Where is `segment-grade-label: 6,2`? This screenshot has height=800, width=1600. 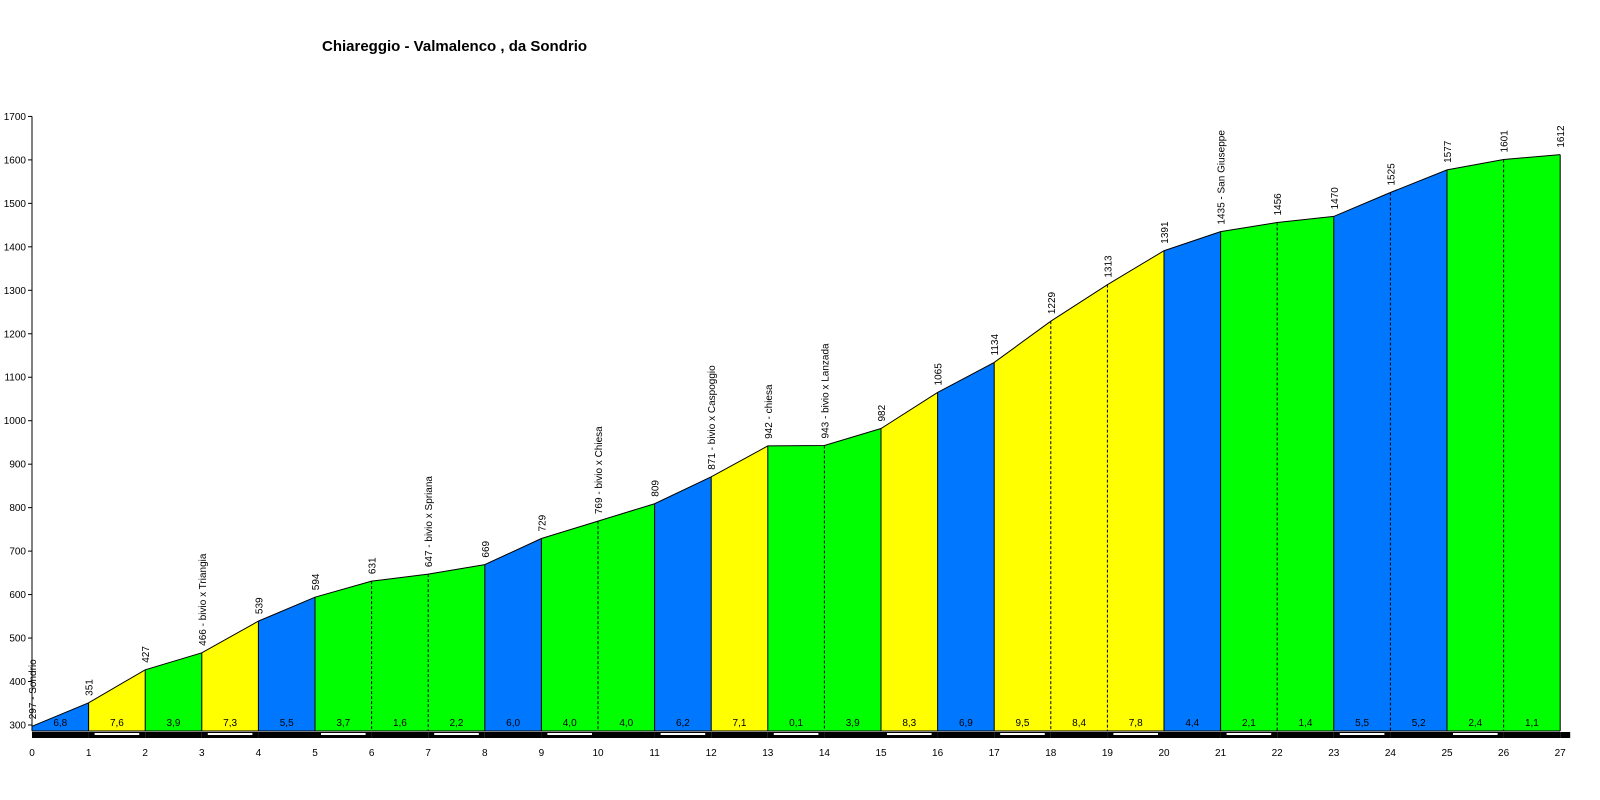 segment-grade-label: 6,2 is located at coordinates (683, 723).